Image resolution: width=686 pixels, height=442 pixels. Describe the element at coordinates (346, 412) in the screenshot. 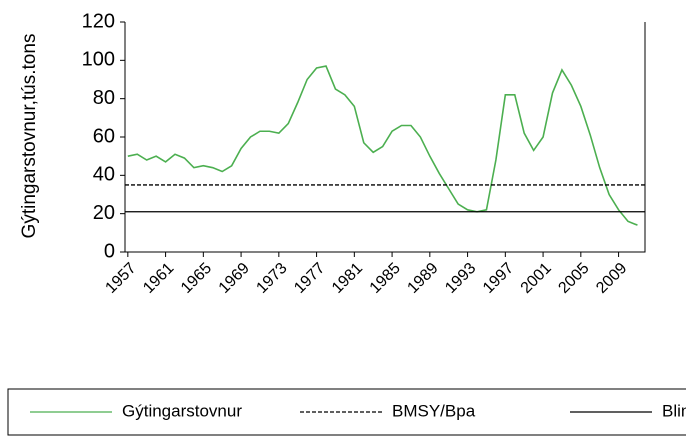

I see `legend-box` at that location.